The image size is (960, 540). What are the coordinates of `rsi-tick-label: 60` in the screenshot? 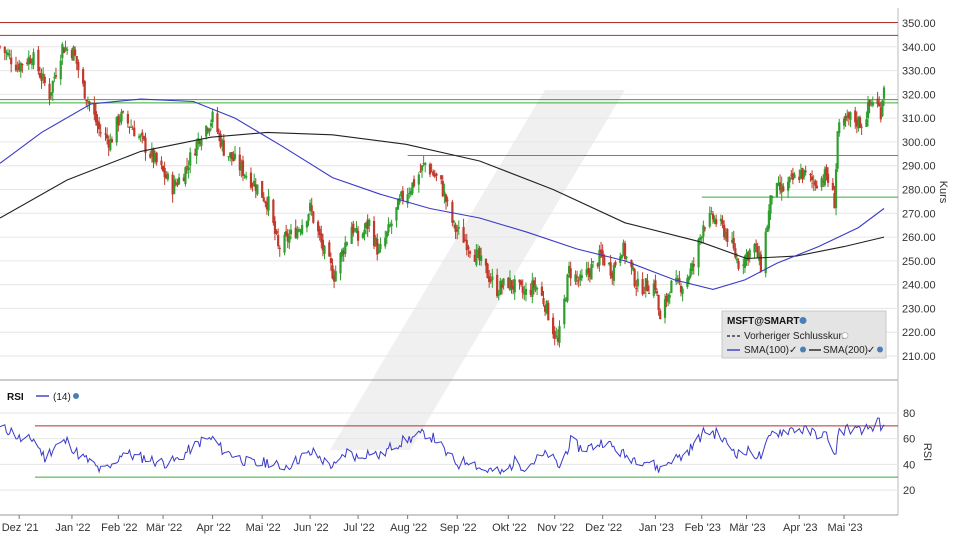 It's located at (909, 440).